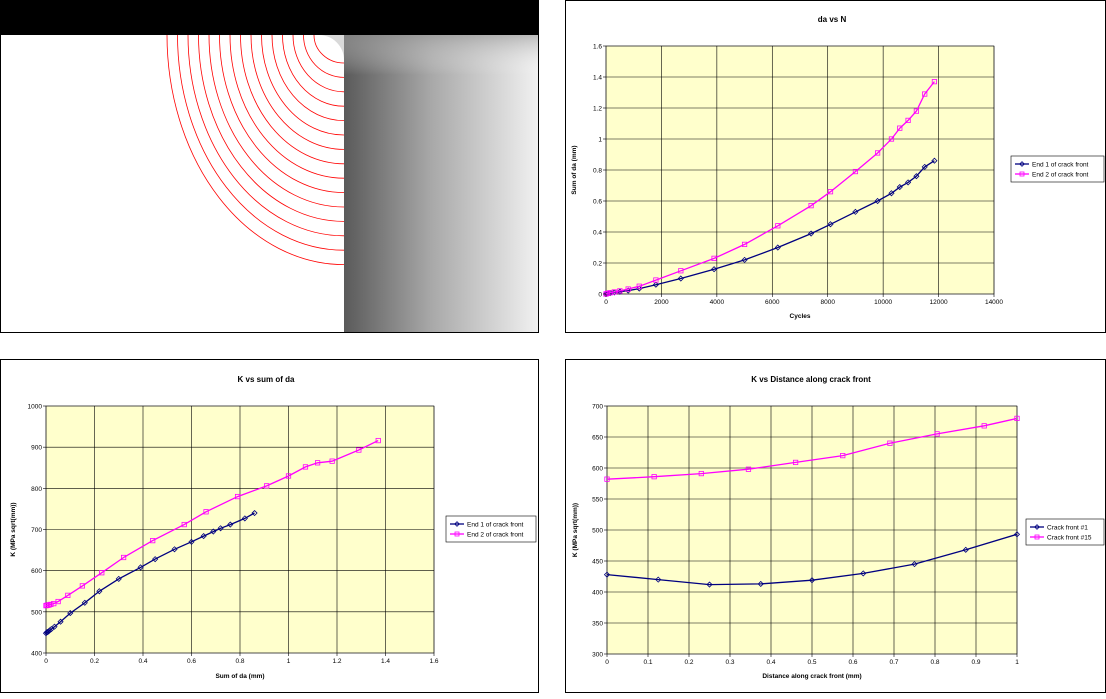 The image size is (1106, 699). What do you see at coordinates (191, 661) in the screenshot?
I see `x-tick-label: 0.6` at bounding box center [191, 661].